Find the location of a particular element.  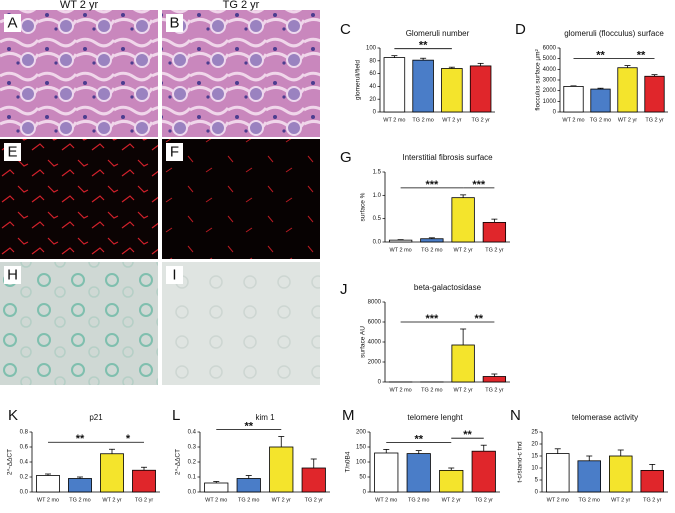

panel-letter: F is located at coordinates (174, 151).